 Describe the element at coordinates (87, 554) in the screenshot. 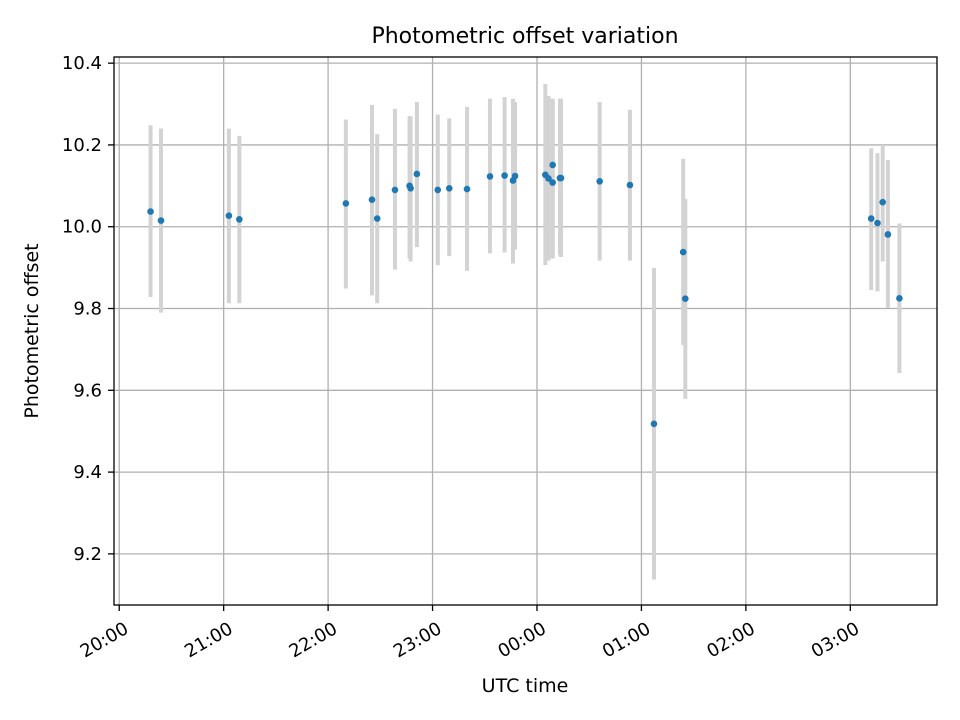

I see `y-tick-label: 9.2` at that location.